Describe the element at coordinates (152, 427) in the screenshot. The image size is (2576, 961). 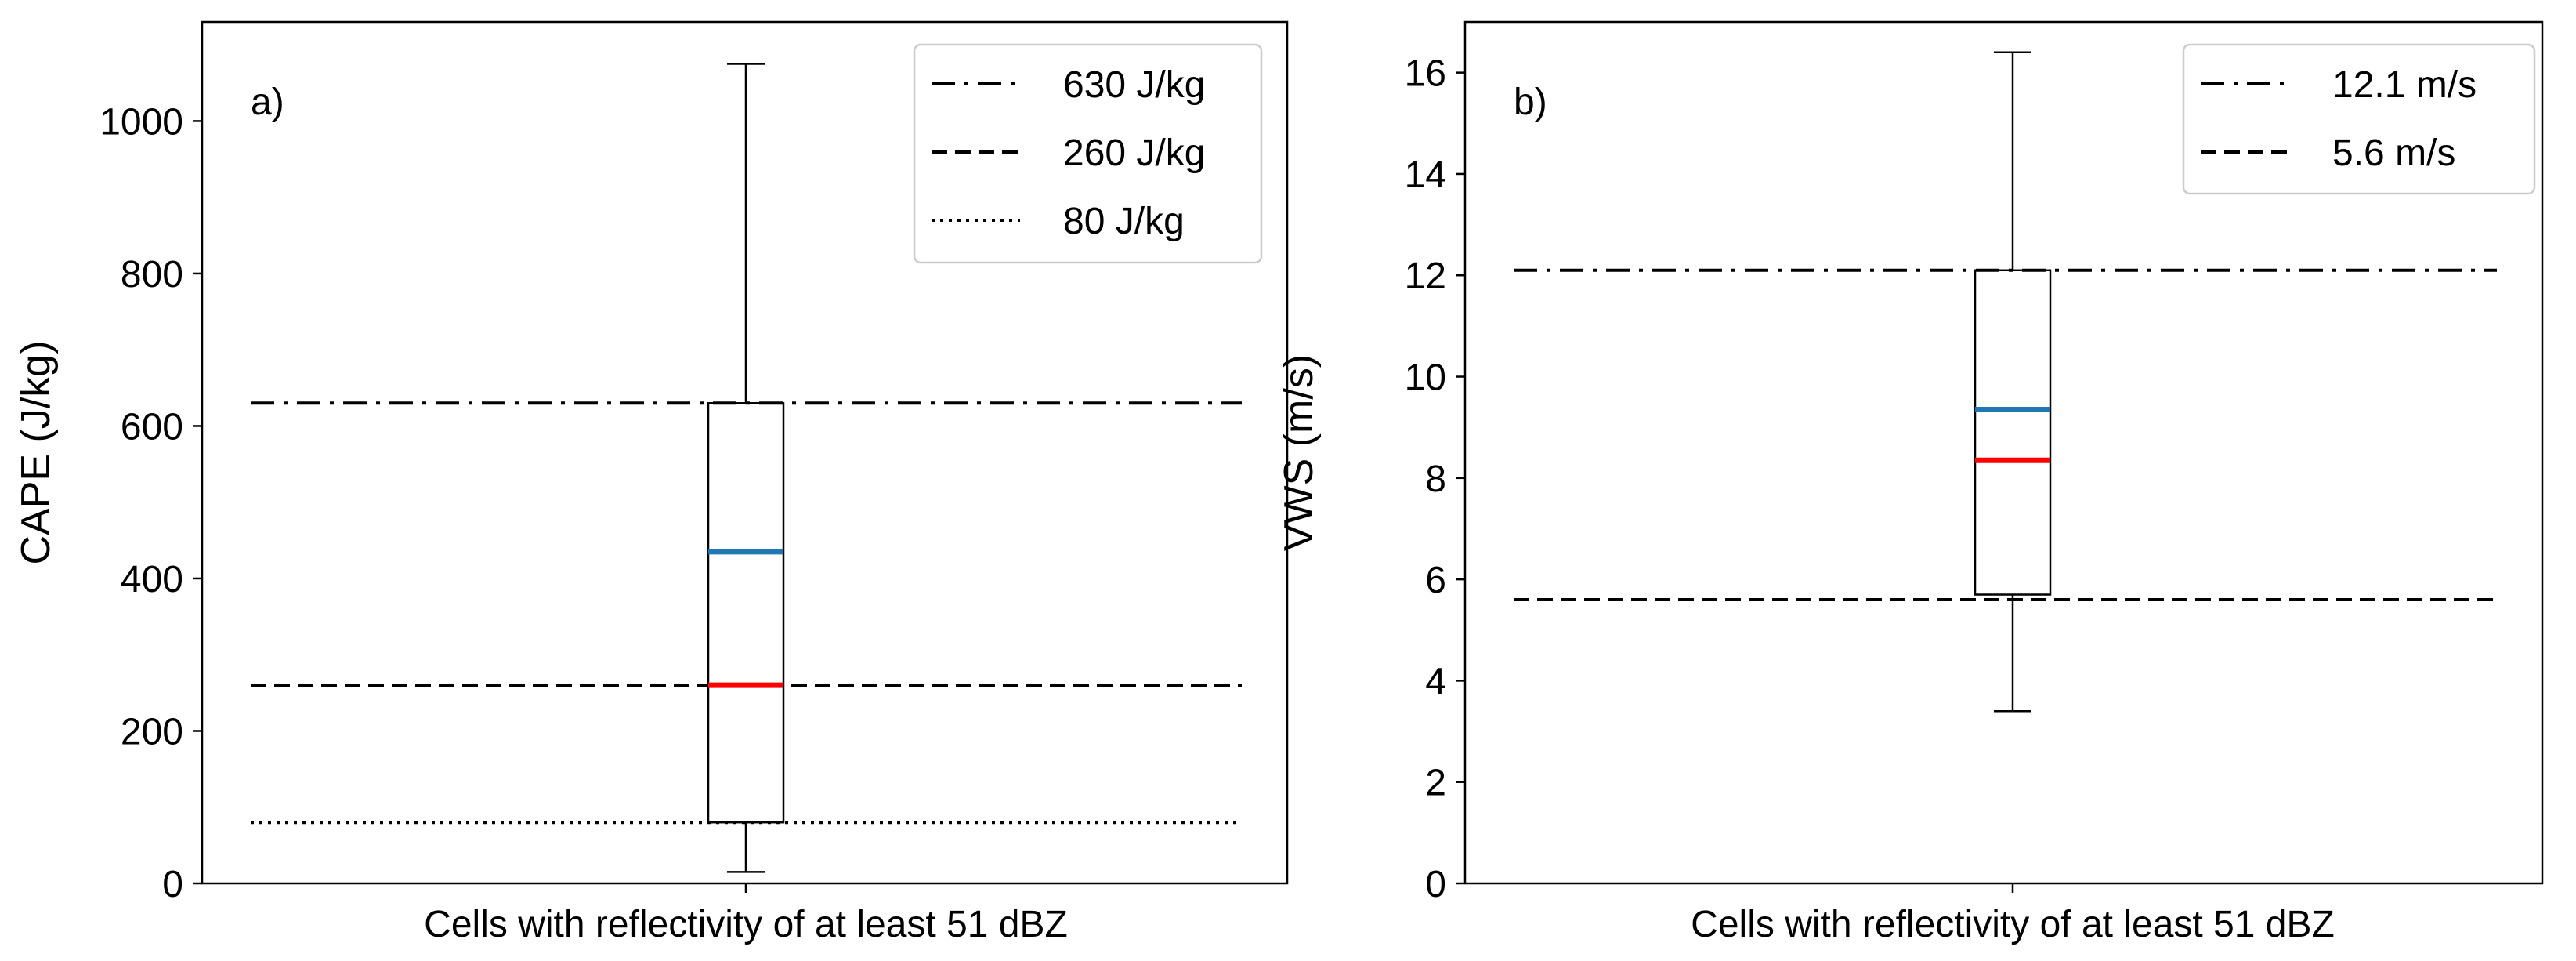
I see `y-tick-label: 600` at that location.